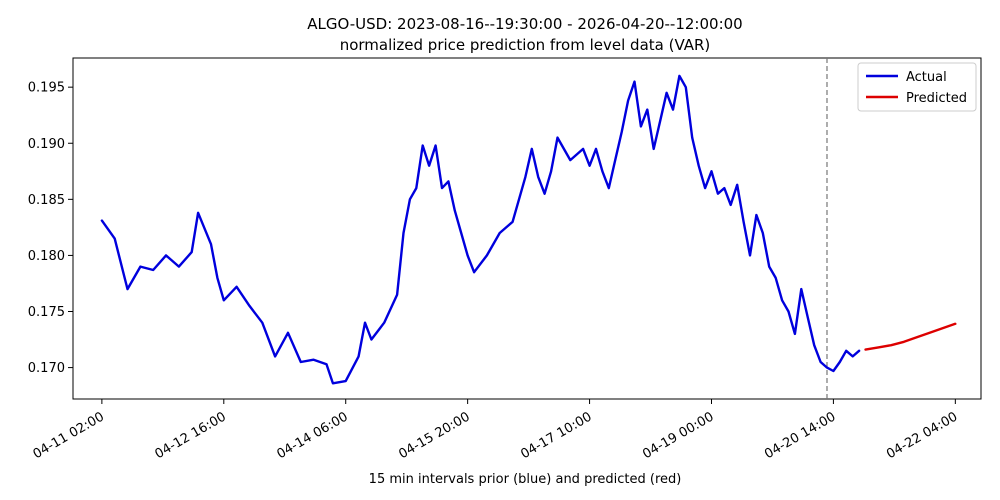 This screenshot has width=1000, height=500. I want to click on x-tick-label: 04-11 02:00, so click(69, 435).